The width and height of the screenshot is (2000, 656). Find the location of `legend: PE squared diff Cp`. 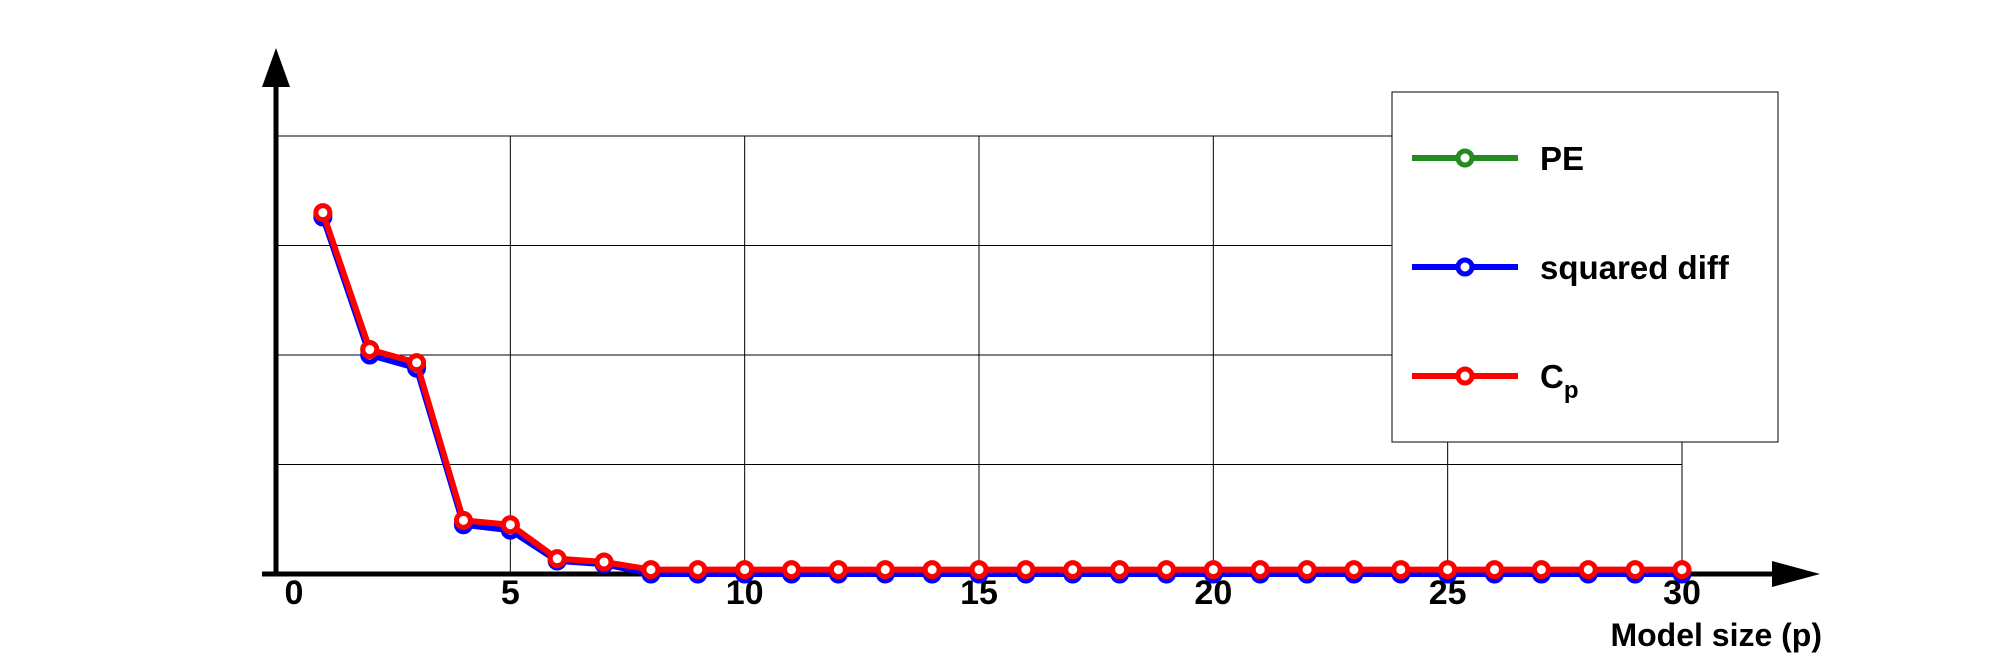

legend: PE squared diff Cp is located at coordinates (1585, 267).